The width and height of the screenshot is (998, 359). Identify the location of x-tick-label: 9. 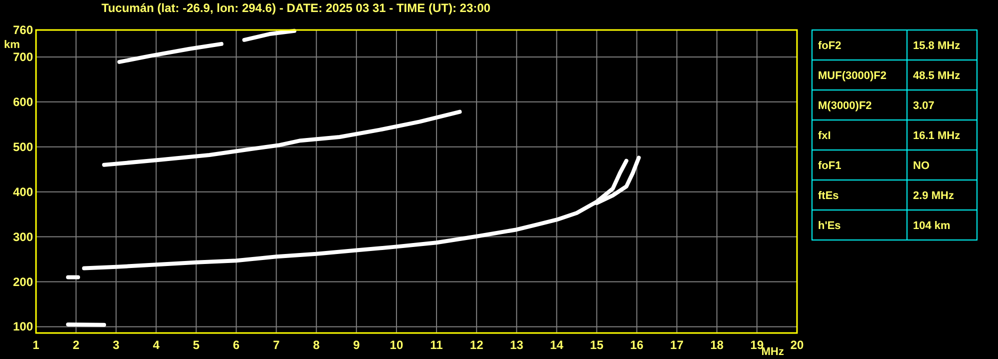
(356, 345).